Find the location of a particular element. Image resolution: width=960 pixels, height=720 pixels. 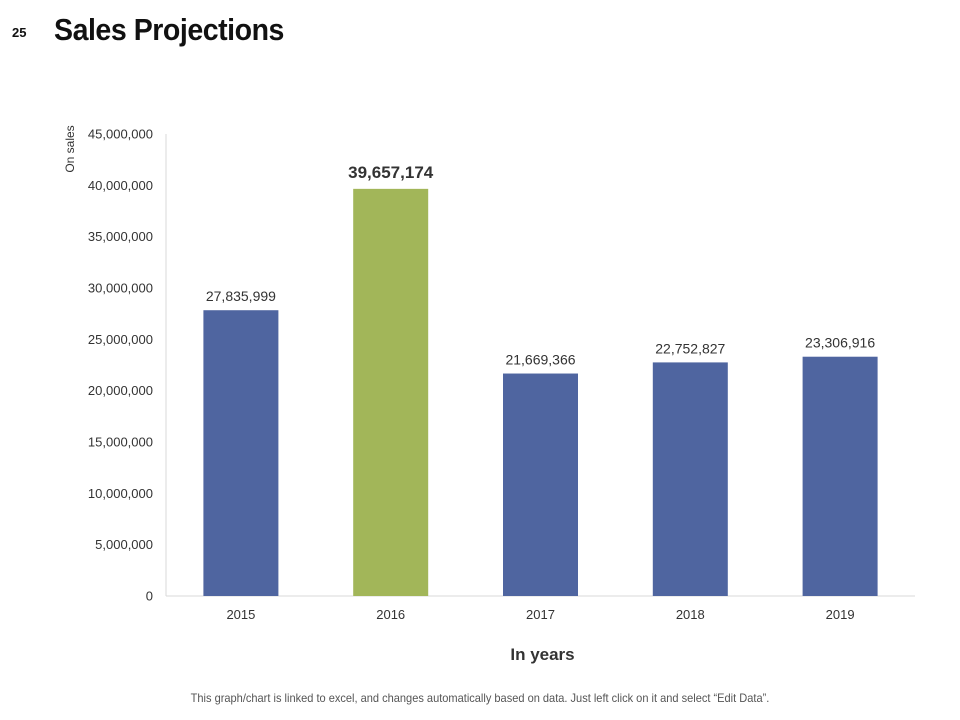

x-tick-label-2017: 2017 is located at coordinates (540, 614).